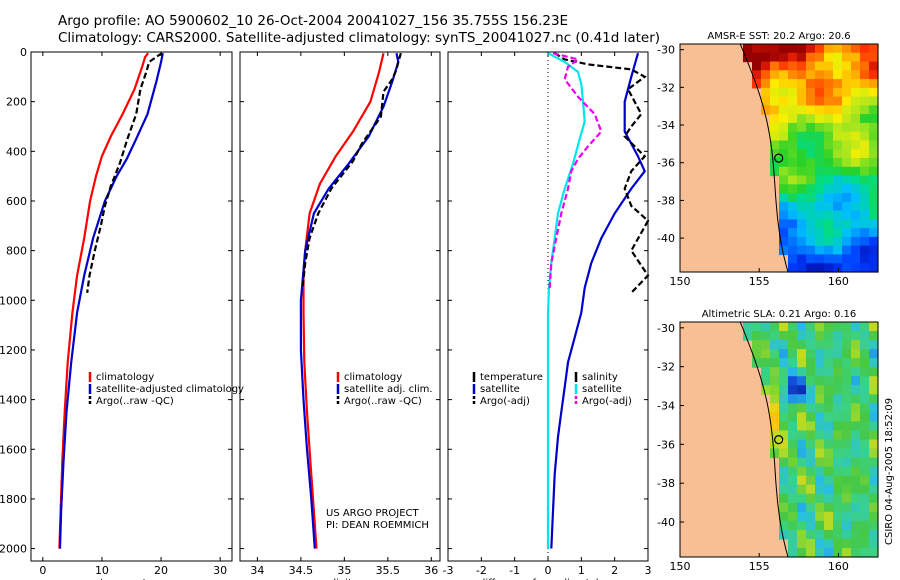  I want to click on sla-map-ytick-label: -30, so click(666, 328).